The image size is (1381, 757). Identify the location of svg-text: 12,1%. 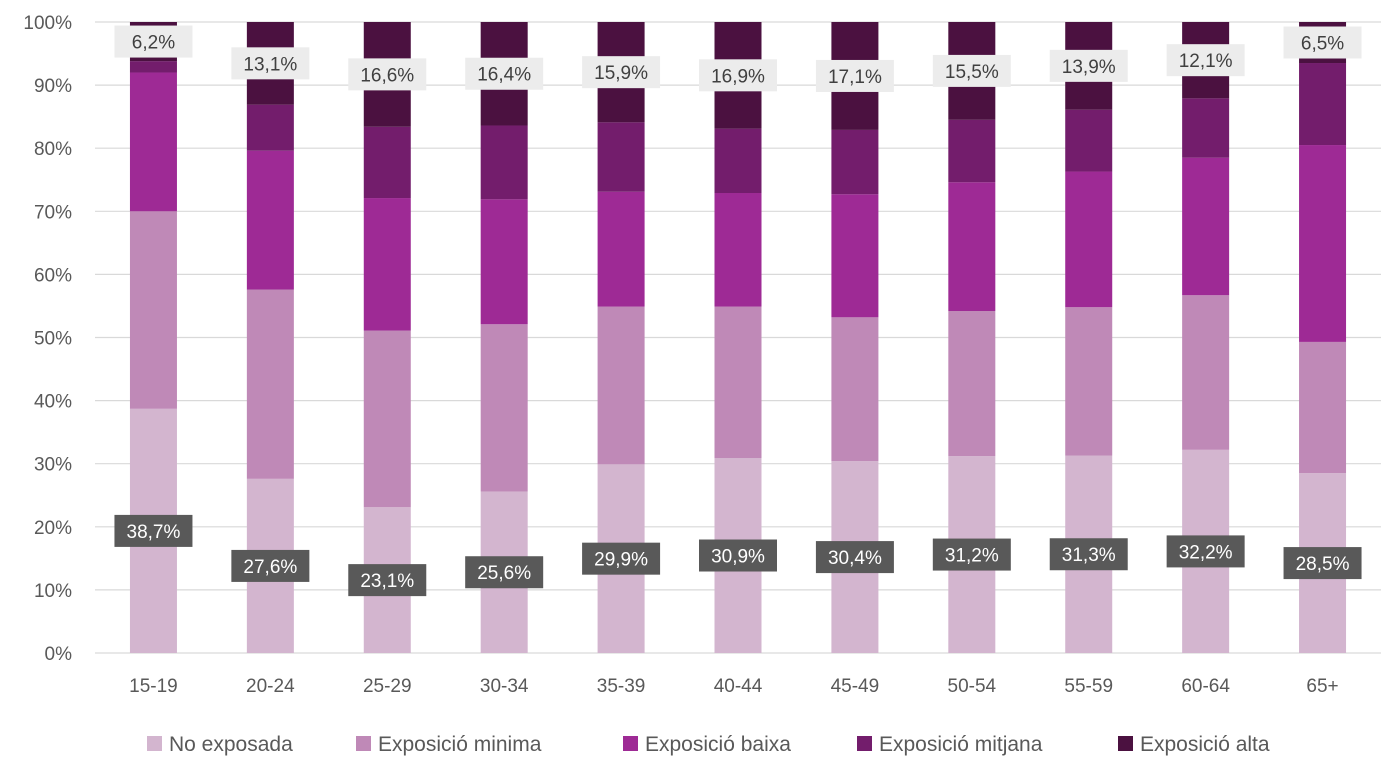
(1206, 61).